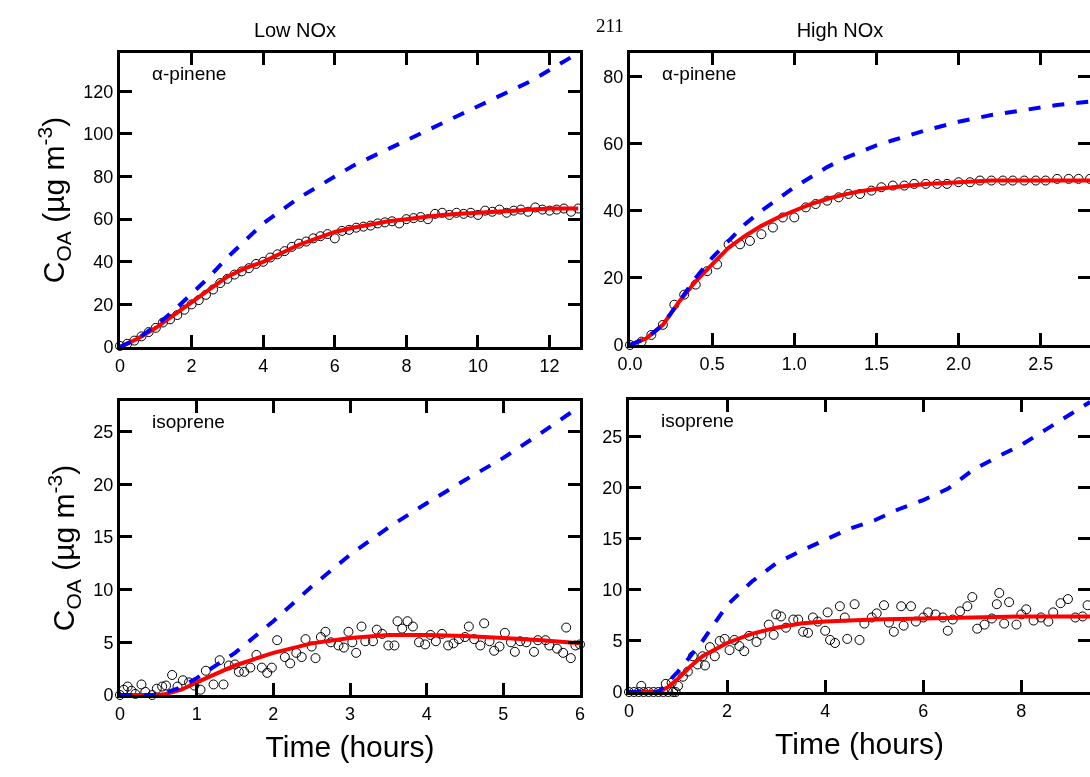  What do you see at coordinates (295, 30) in the screenshot?
I see `chart-title: Low NOx` at bounding box center [295, 30].